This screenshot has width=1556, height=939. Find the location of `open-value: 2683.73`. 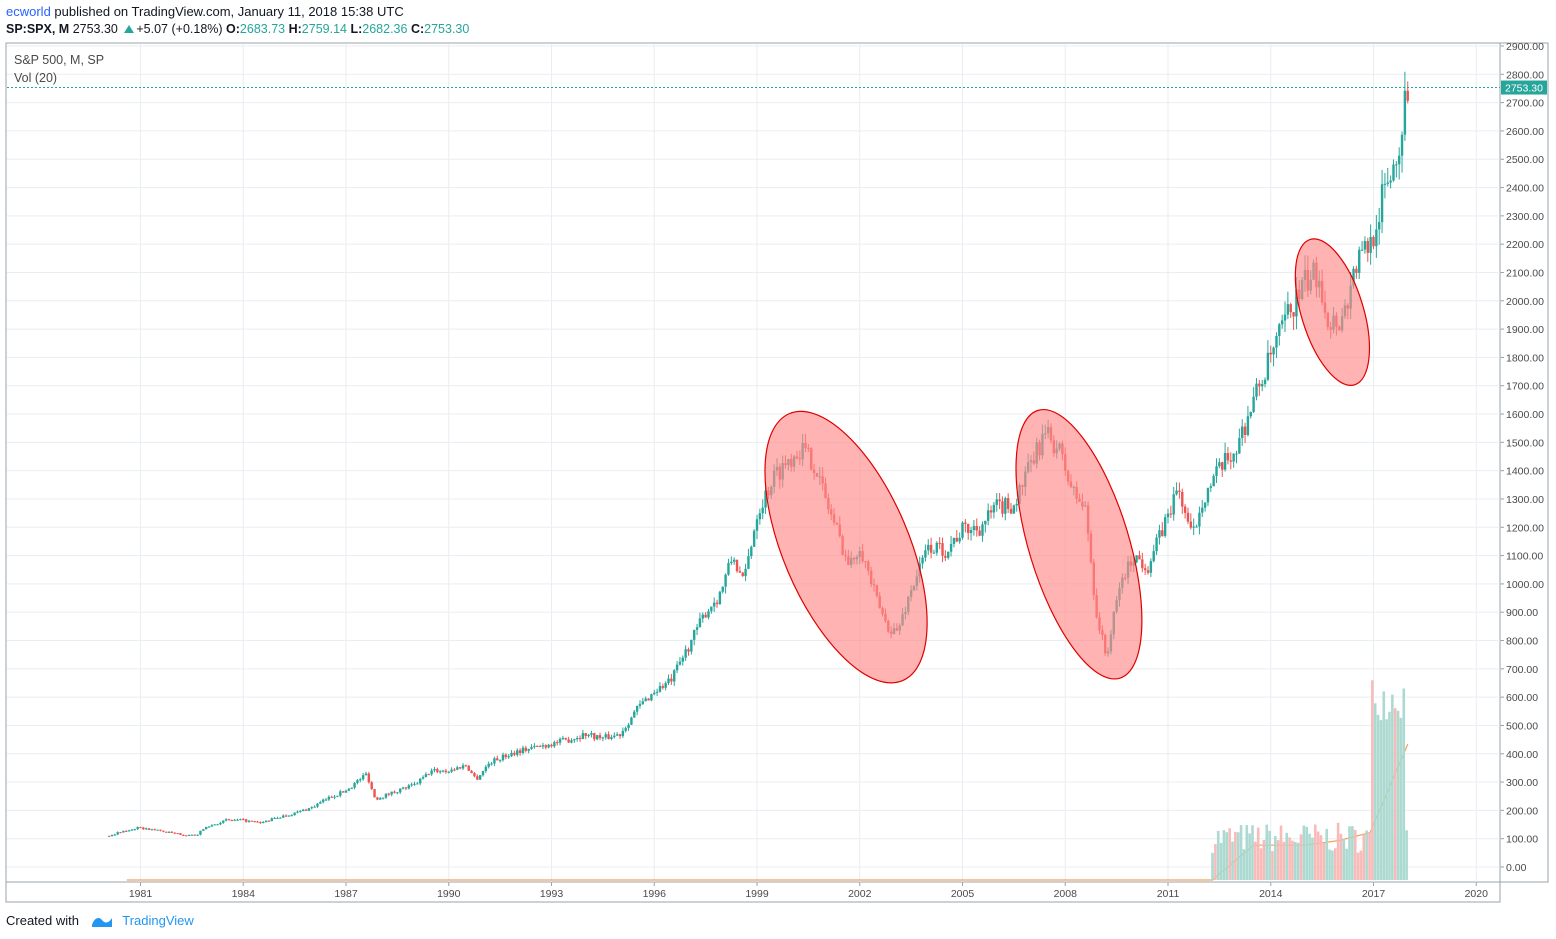

open-value: 2683.73 is located at coordinates (262, 29).